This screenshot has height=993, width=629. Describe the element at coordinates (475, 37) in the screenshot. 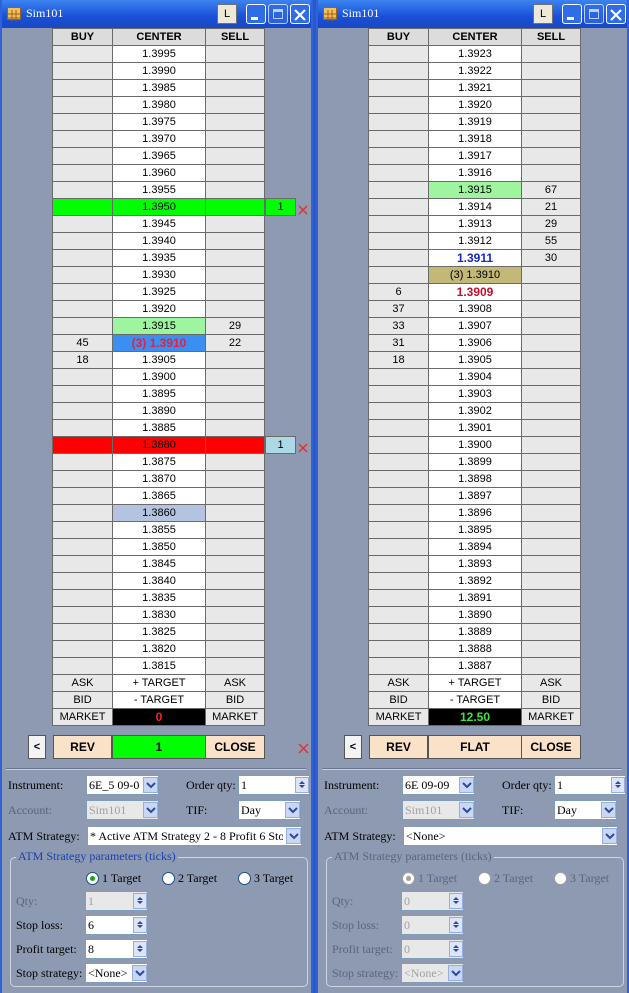

I see `column-header: CENTER` at that location.